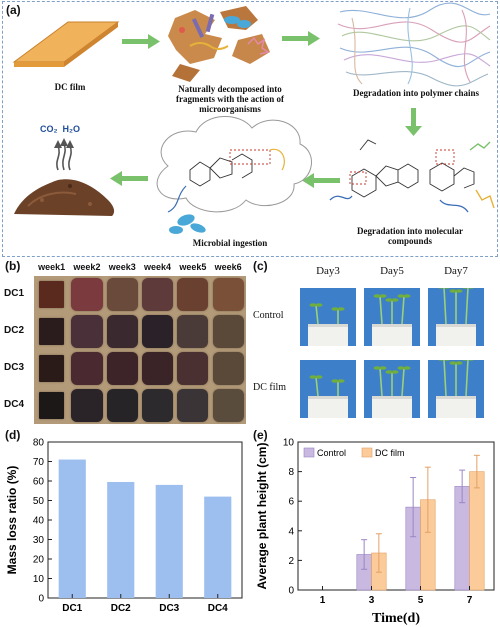 The width and height of the screenshot is (500, 627). Describe the element at coordinates (39, 462) in the screenshot. I see `y-tick-label: 70` at that location.